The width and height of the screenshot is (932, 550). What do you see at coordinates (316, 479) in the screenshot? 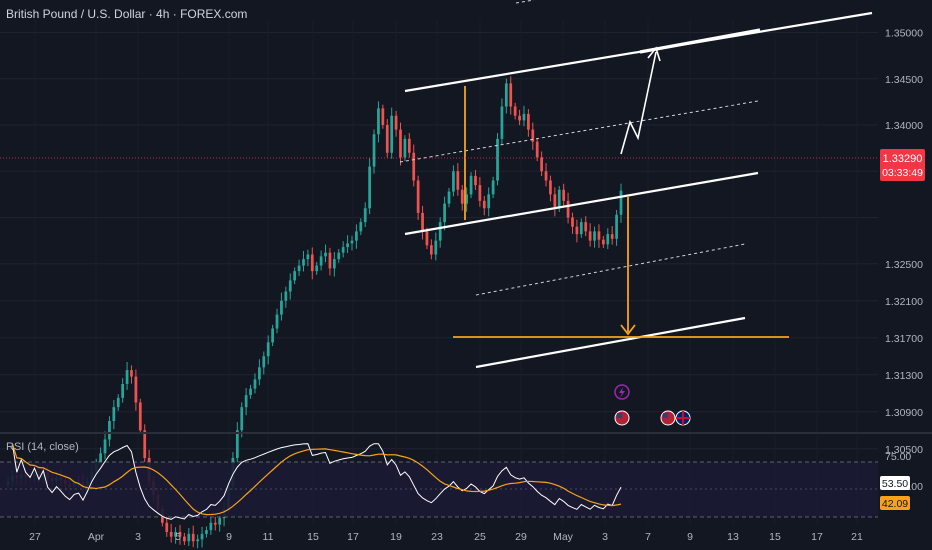
I see `rsi-ma-line` at bounding box center [316, 479].